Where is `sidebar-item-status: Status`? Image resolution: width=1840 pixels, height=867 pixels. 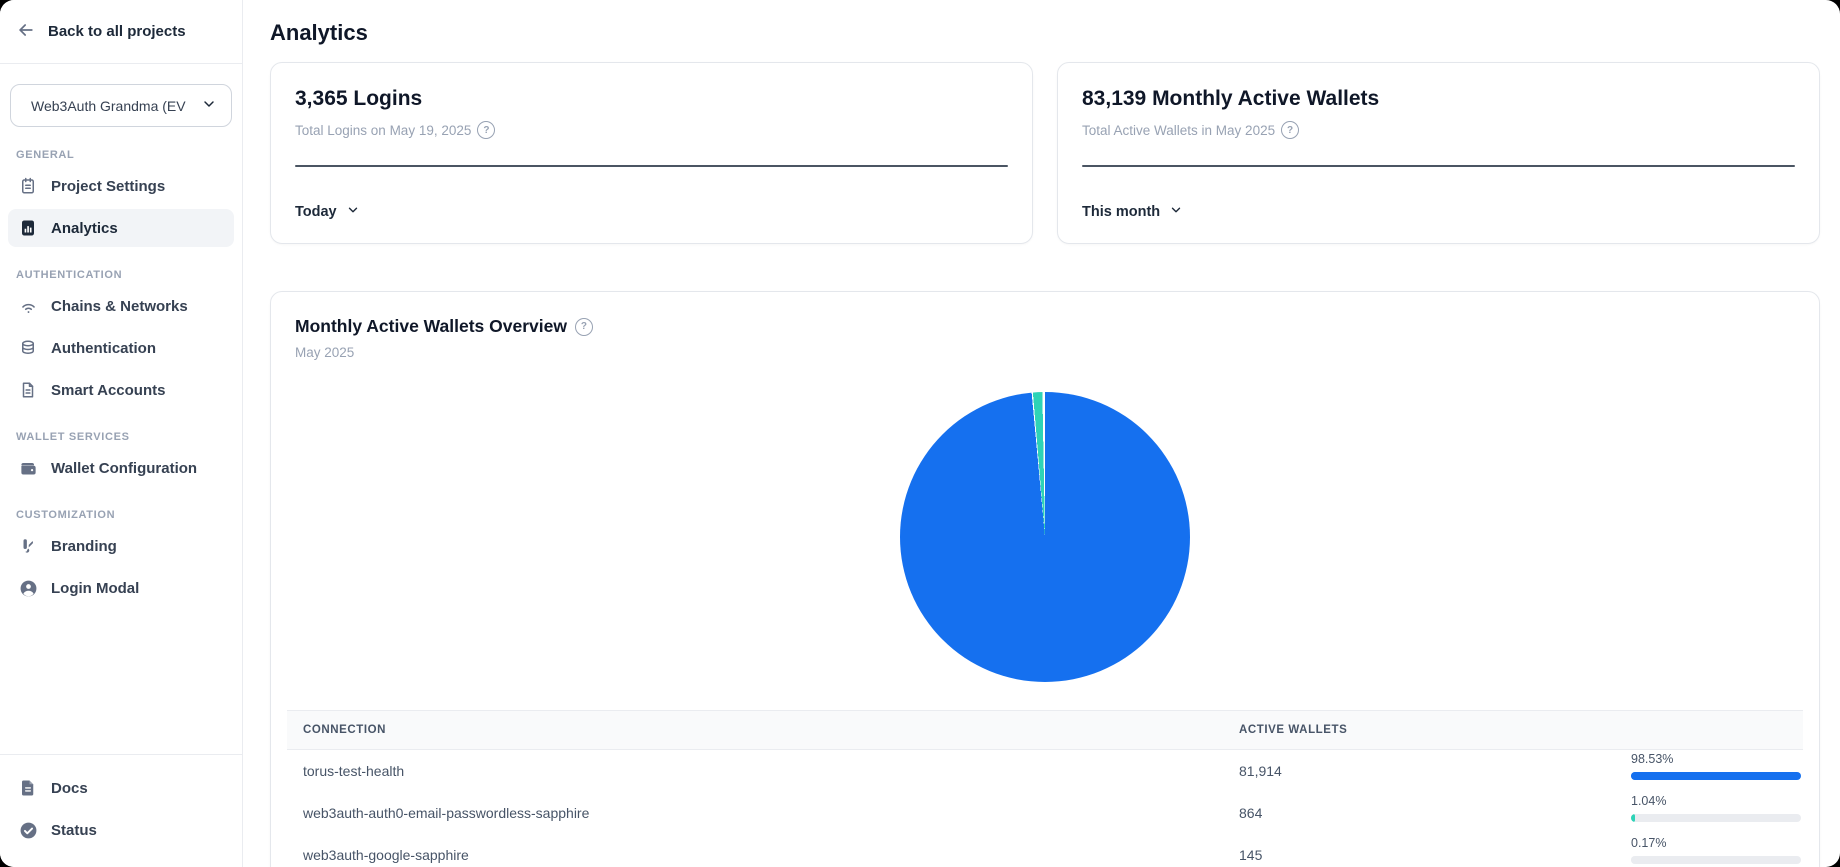
sidebar-item-status: Status is located at coordinates (121, 830).